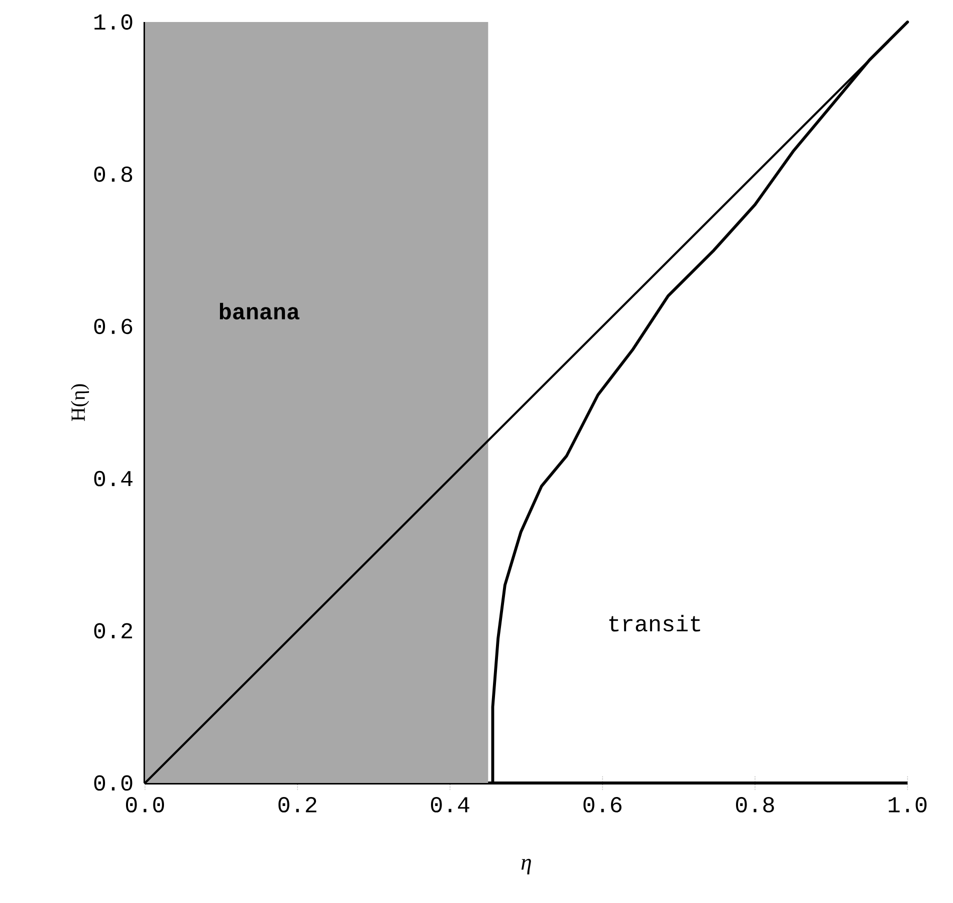 The width and height of the screenshot is (953, 903). Describe the element at coordinates (80, 403) in the screenshot. I see `y-axis-title: H(η)` at that location.